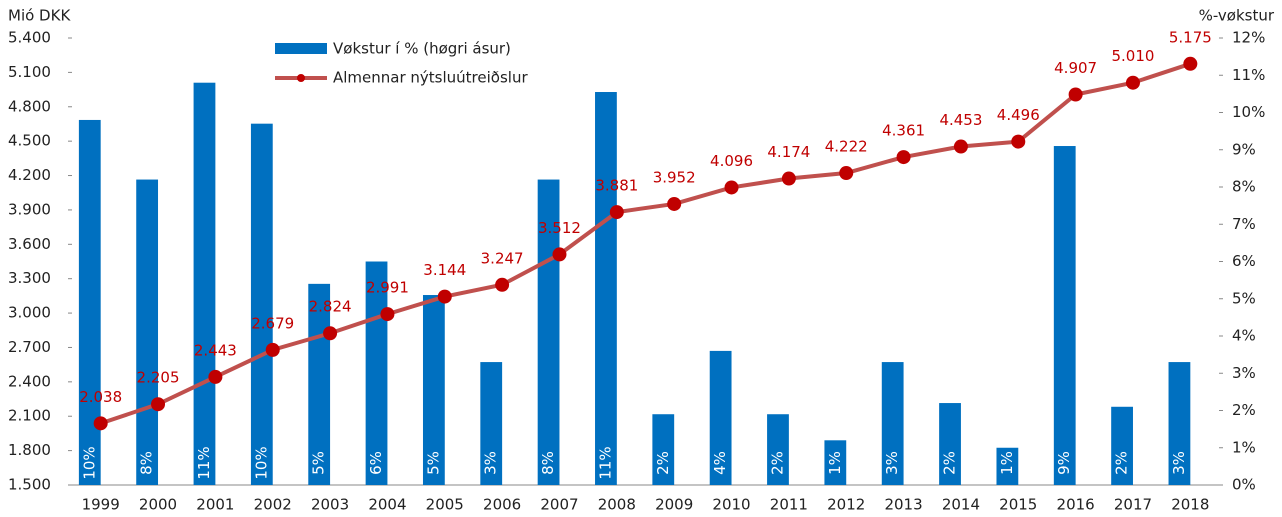 This screenshot has width=1282, height=517. What do you see at coordinates (961, 505) in the screenshot?
I see `x-tick-label: 2014` at bounding box center [961, 505].